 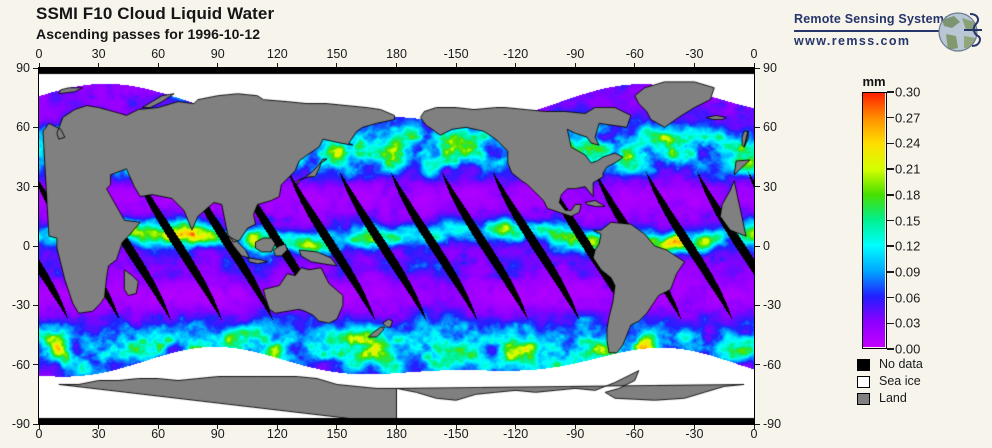 What do you see at coordinates (217, 434) in the screenshot?
I see `x-axis-tick-label-bottom: 90` at bounding box center [217, 434].